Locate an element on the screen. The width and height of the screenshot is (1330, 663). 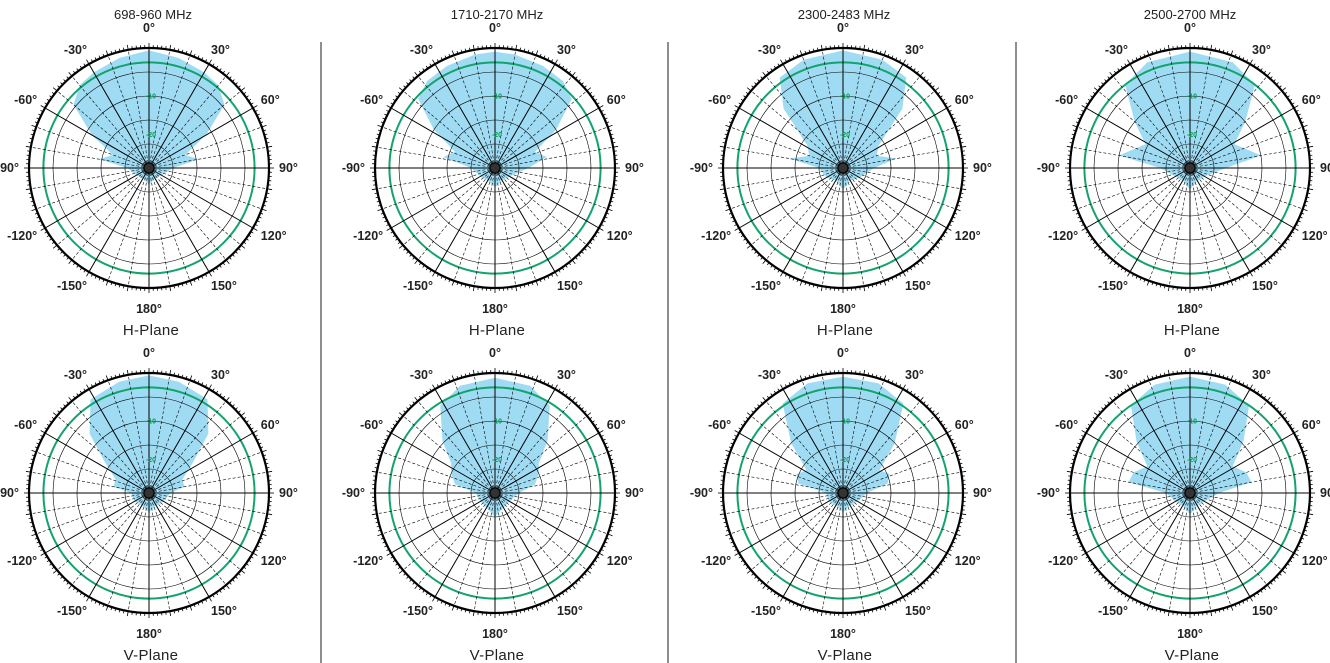
angle-label: 90° is located at coordinates (634, 168).